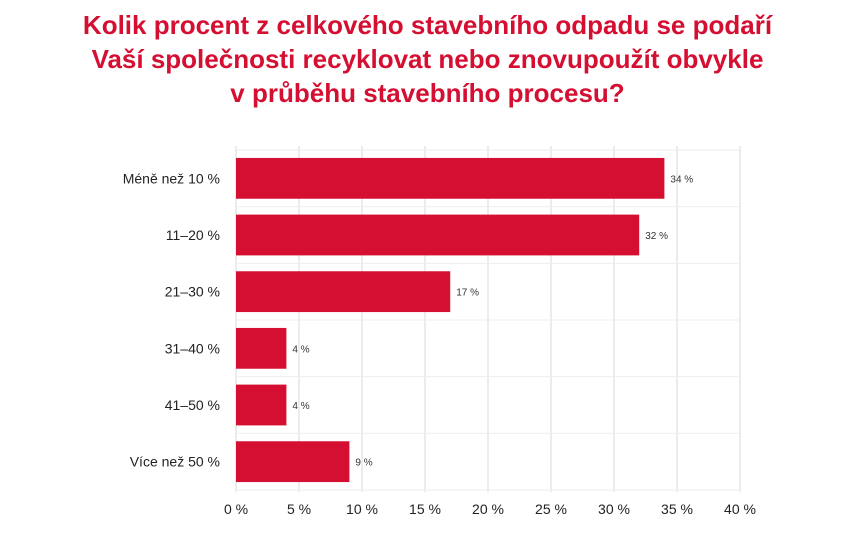 The width and height of the screenshot is (855, 541). I want to click on category-label: 11–20 %, so click(193, 235).